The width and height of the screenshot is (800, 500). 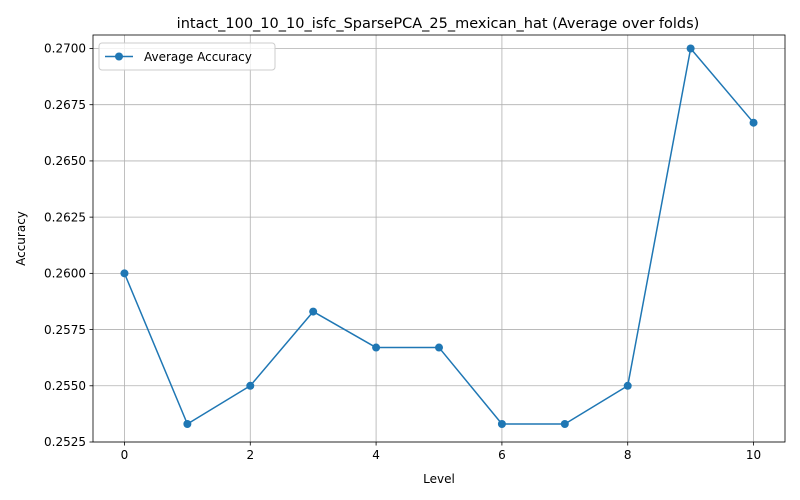 What do you see at coordinates (119, 56) in the screenshot?
I see `legend-marker-swatch` at bounding box center [119, 56].